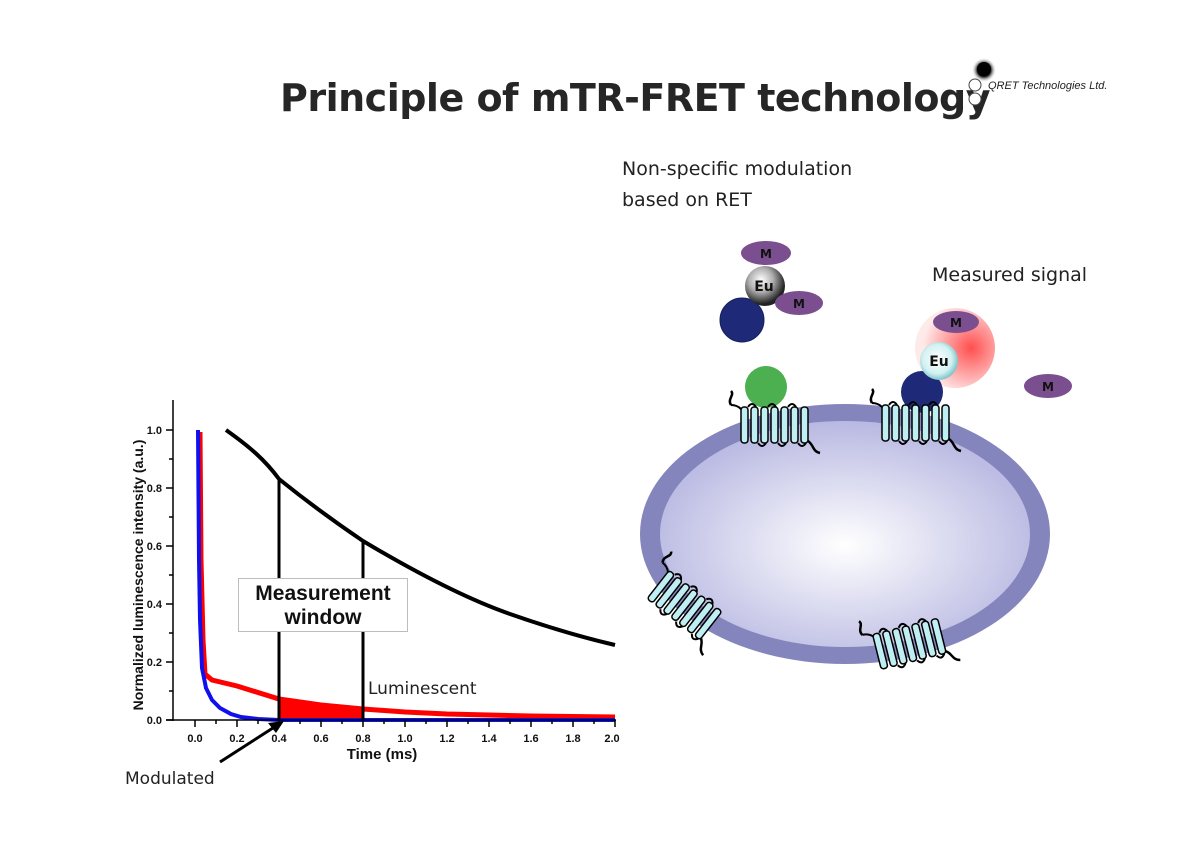 The width and height of the screenshot is (1200, 848). Describe the element at coordinates (687, 200) in the screenshot. I see `nonspecific-line-2: based on RET` at that location.